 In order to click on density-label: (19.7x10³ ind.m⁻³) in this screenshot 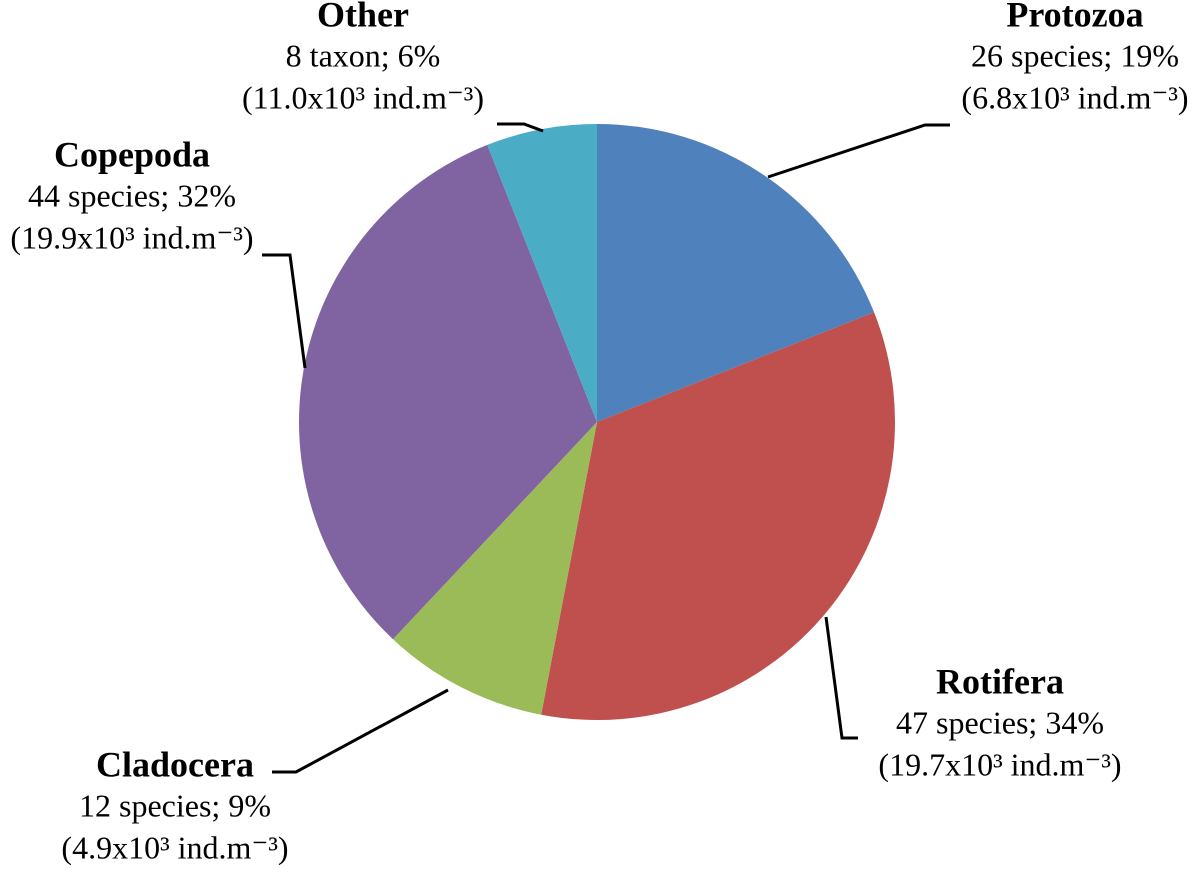, I will do `click(999, 764)`.